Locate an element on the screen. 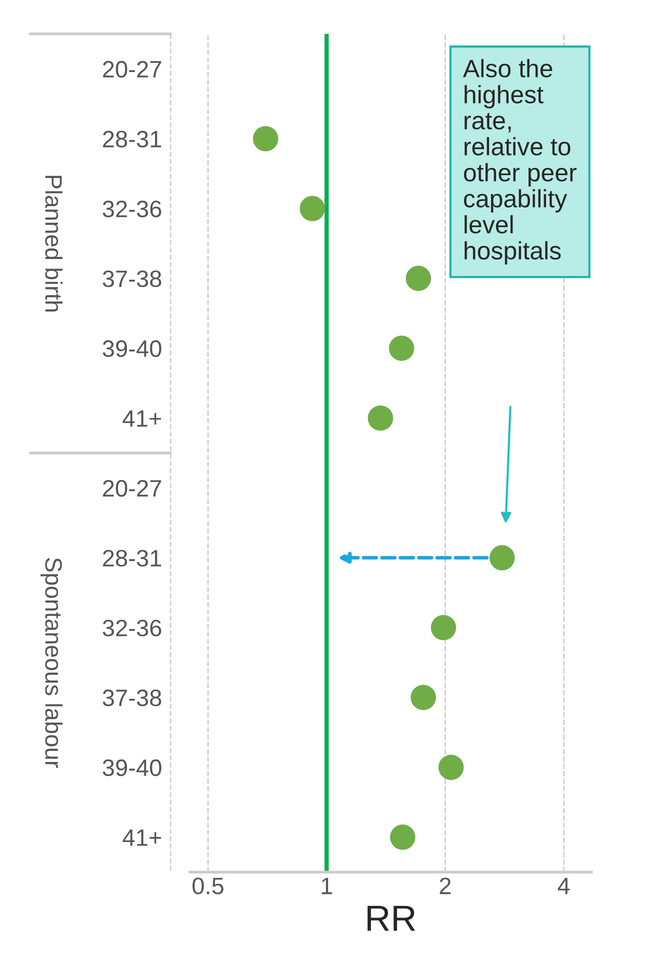 The image size is (669, 969). text: Spontaneous labour is located at coordinates (51, 663).